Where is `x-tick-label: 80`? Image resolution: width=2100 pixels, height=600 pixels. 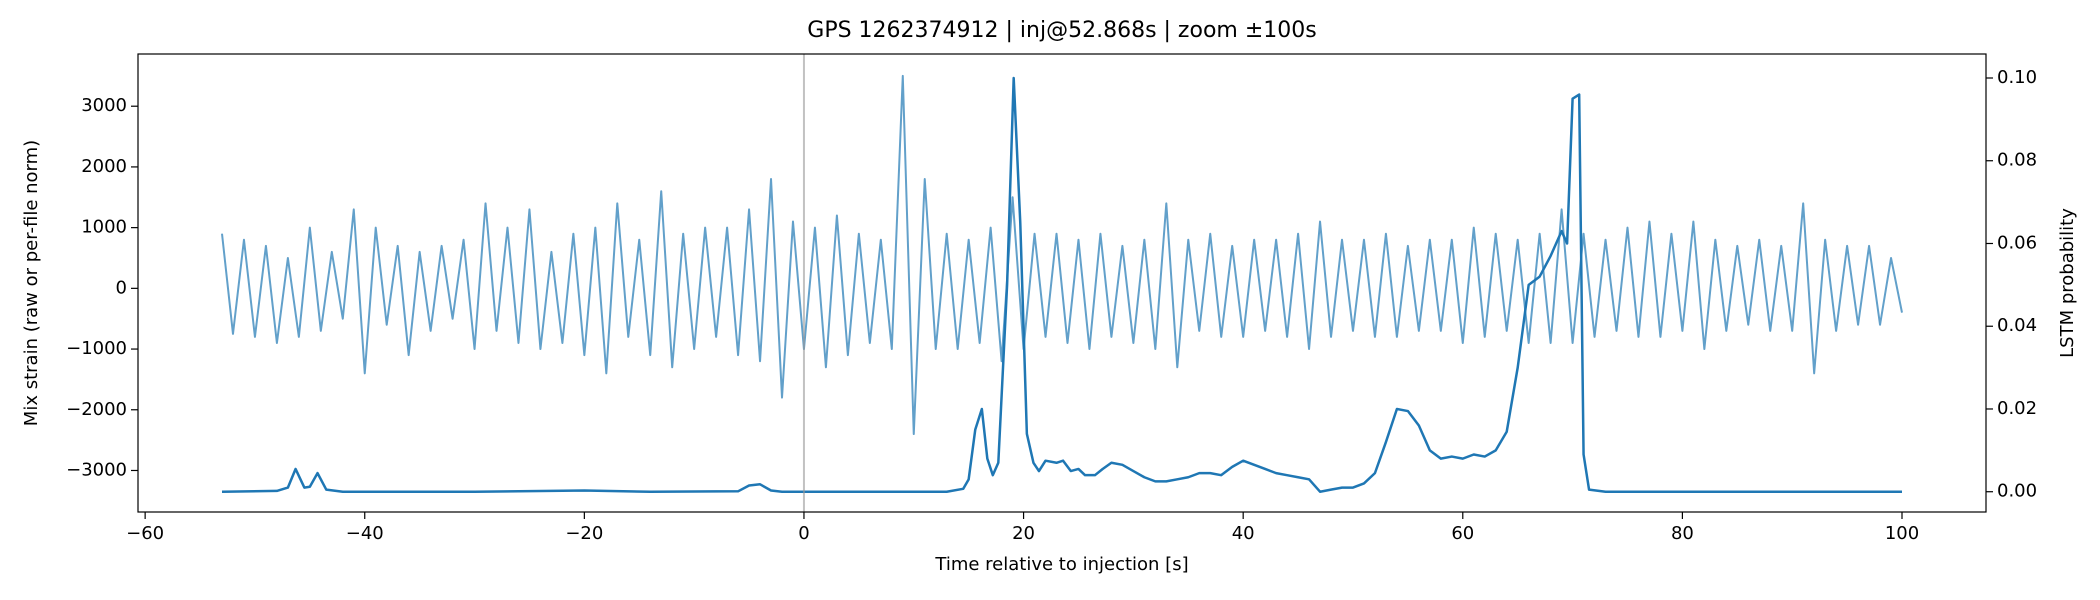
x-tick-label: 80 is located at coordinates (1682, 533).